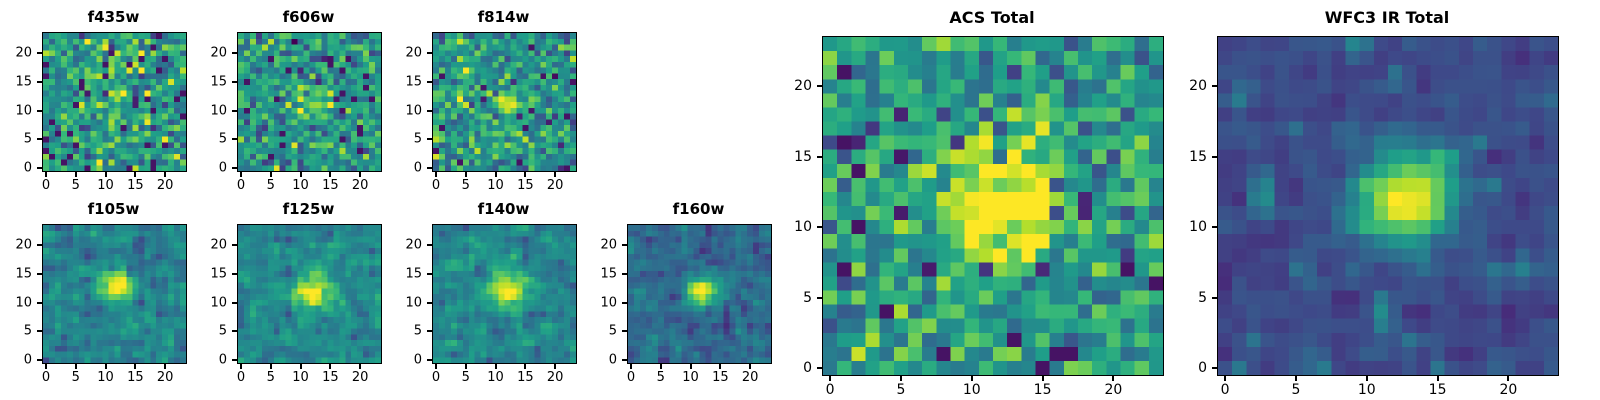 This screenshot has height=400, width=1600. What do you see at coordinates (23, 82) in the screenshot?
I see `y-tick-label-f435w: 15` at bounding box center [23, 82].